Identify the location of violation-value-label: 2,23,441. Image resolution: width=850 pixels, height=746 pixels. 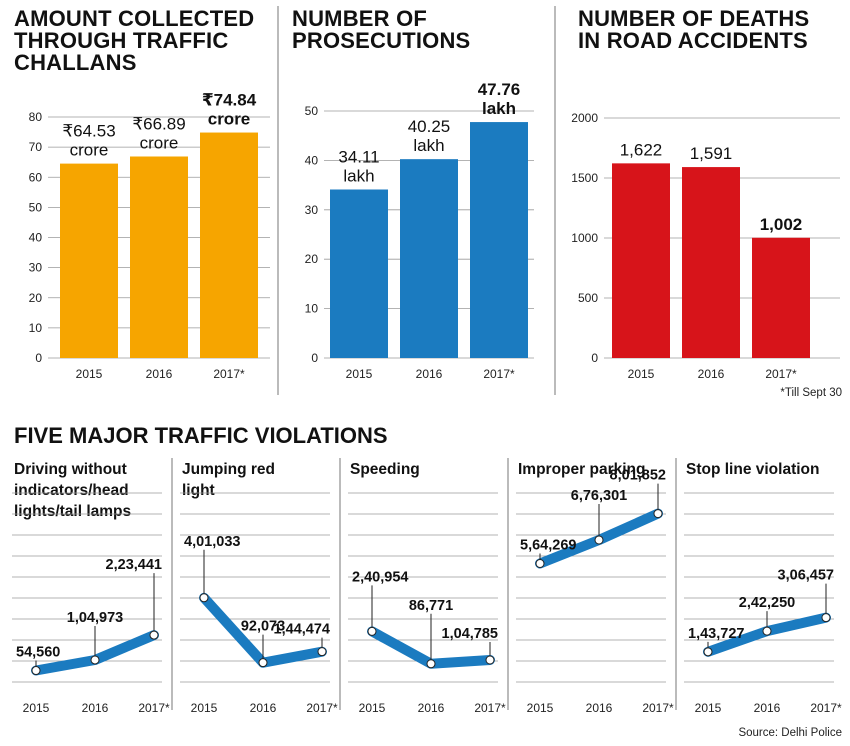
(134, 565).